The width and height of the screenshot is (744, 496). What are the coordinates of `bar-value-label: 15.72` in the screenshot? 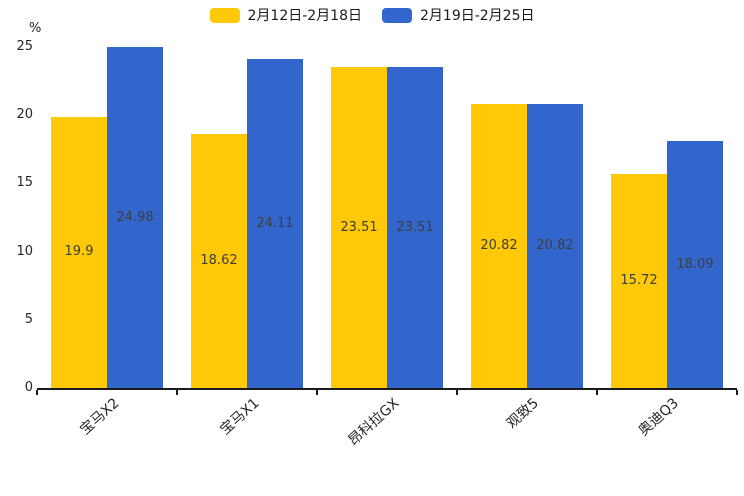 It's located at (639, 280).